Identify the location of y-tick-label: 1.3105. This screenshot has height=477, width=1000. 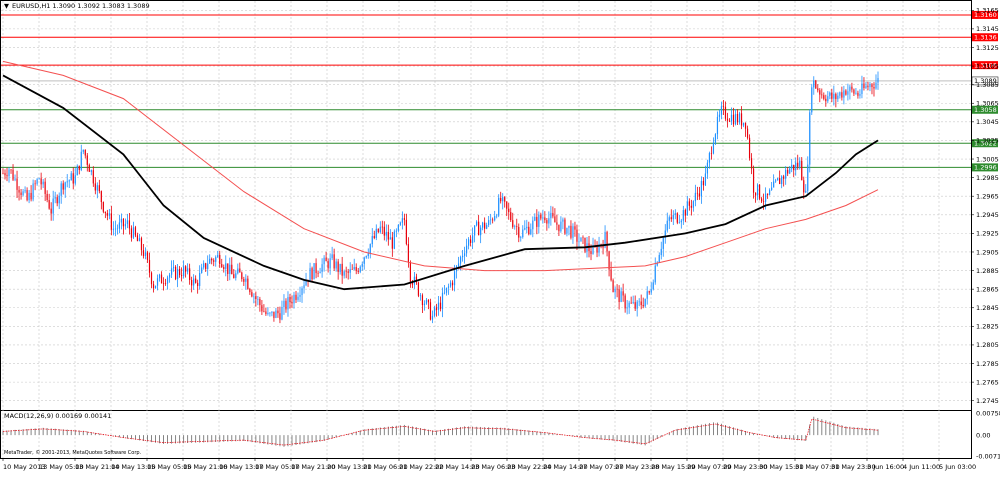
(987, 66).